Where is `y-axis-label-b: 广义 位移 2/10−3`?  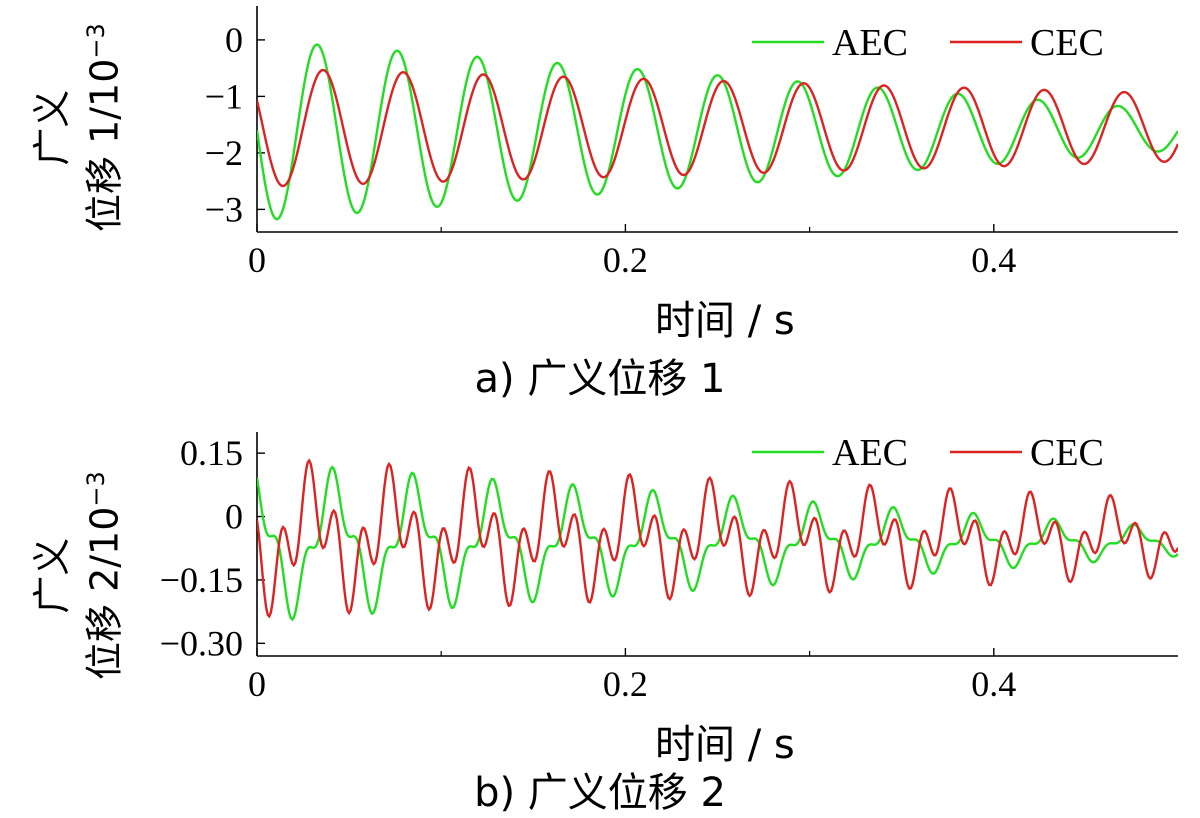 y-axis-label-b: 广义 位移 2/10−3 is located at coordinates (78, 575).